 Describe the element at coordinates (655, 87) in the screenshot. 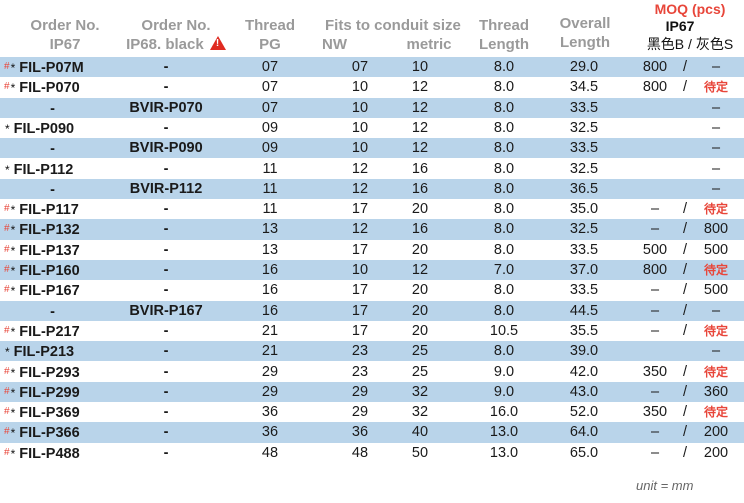

I see `cell-moq-black: 800` at that location.